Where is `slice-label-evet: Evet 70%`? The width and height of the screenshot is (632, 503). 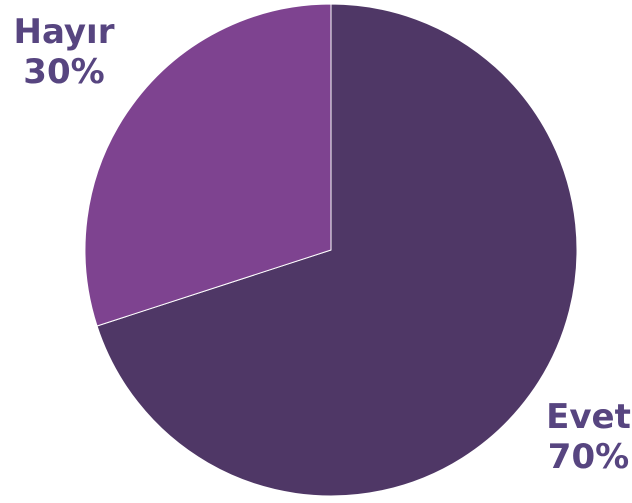 slice-label-evet: Evet 70% is located at coordinates (588, 437).